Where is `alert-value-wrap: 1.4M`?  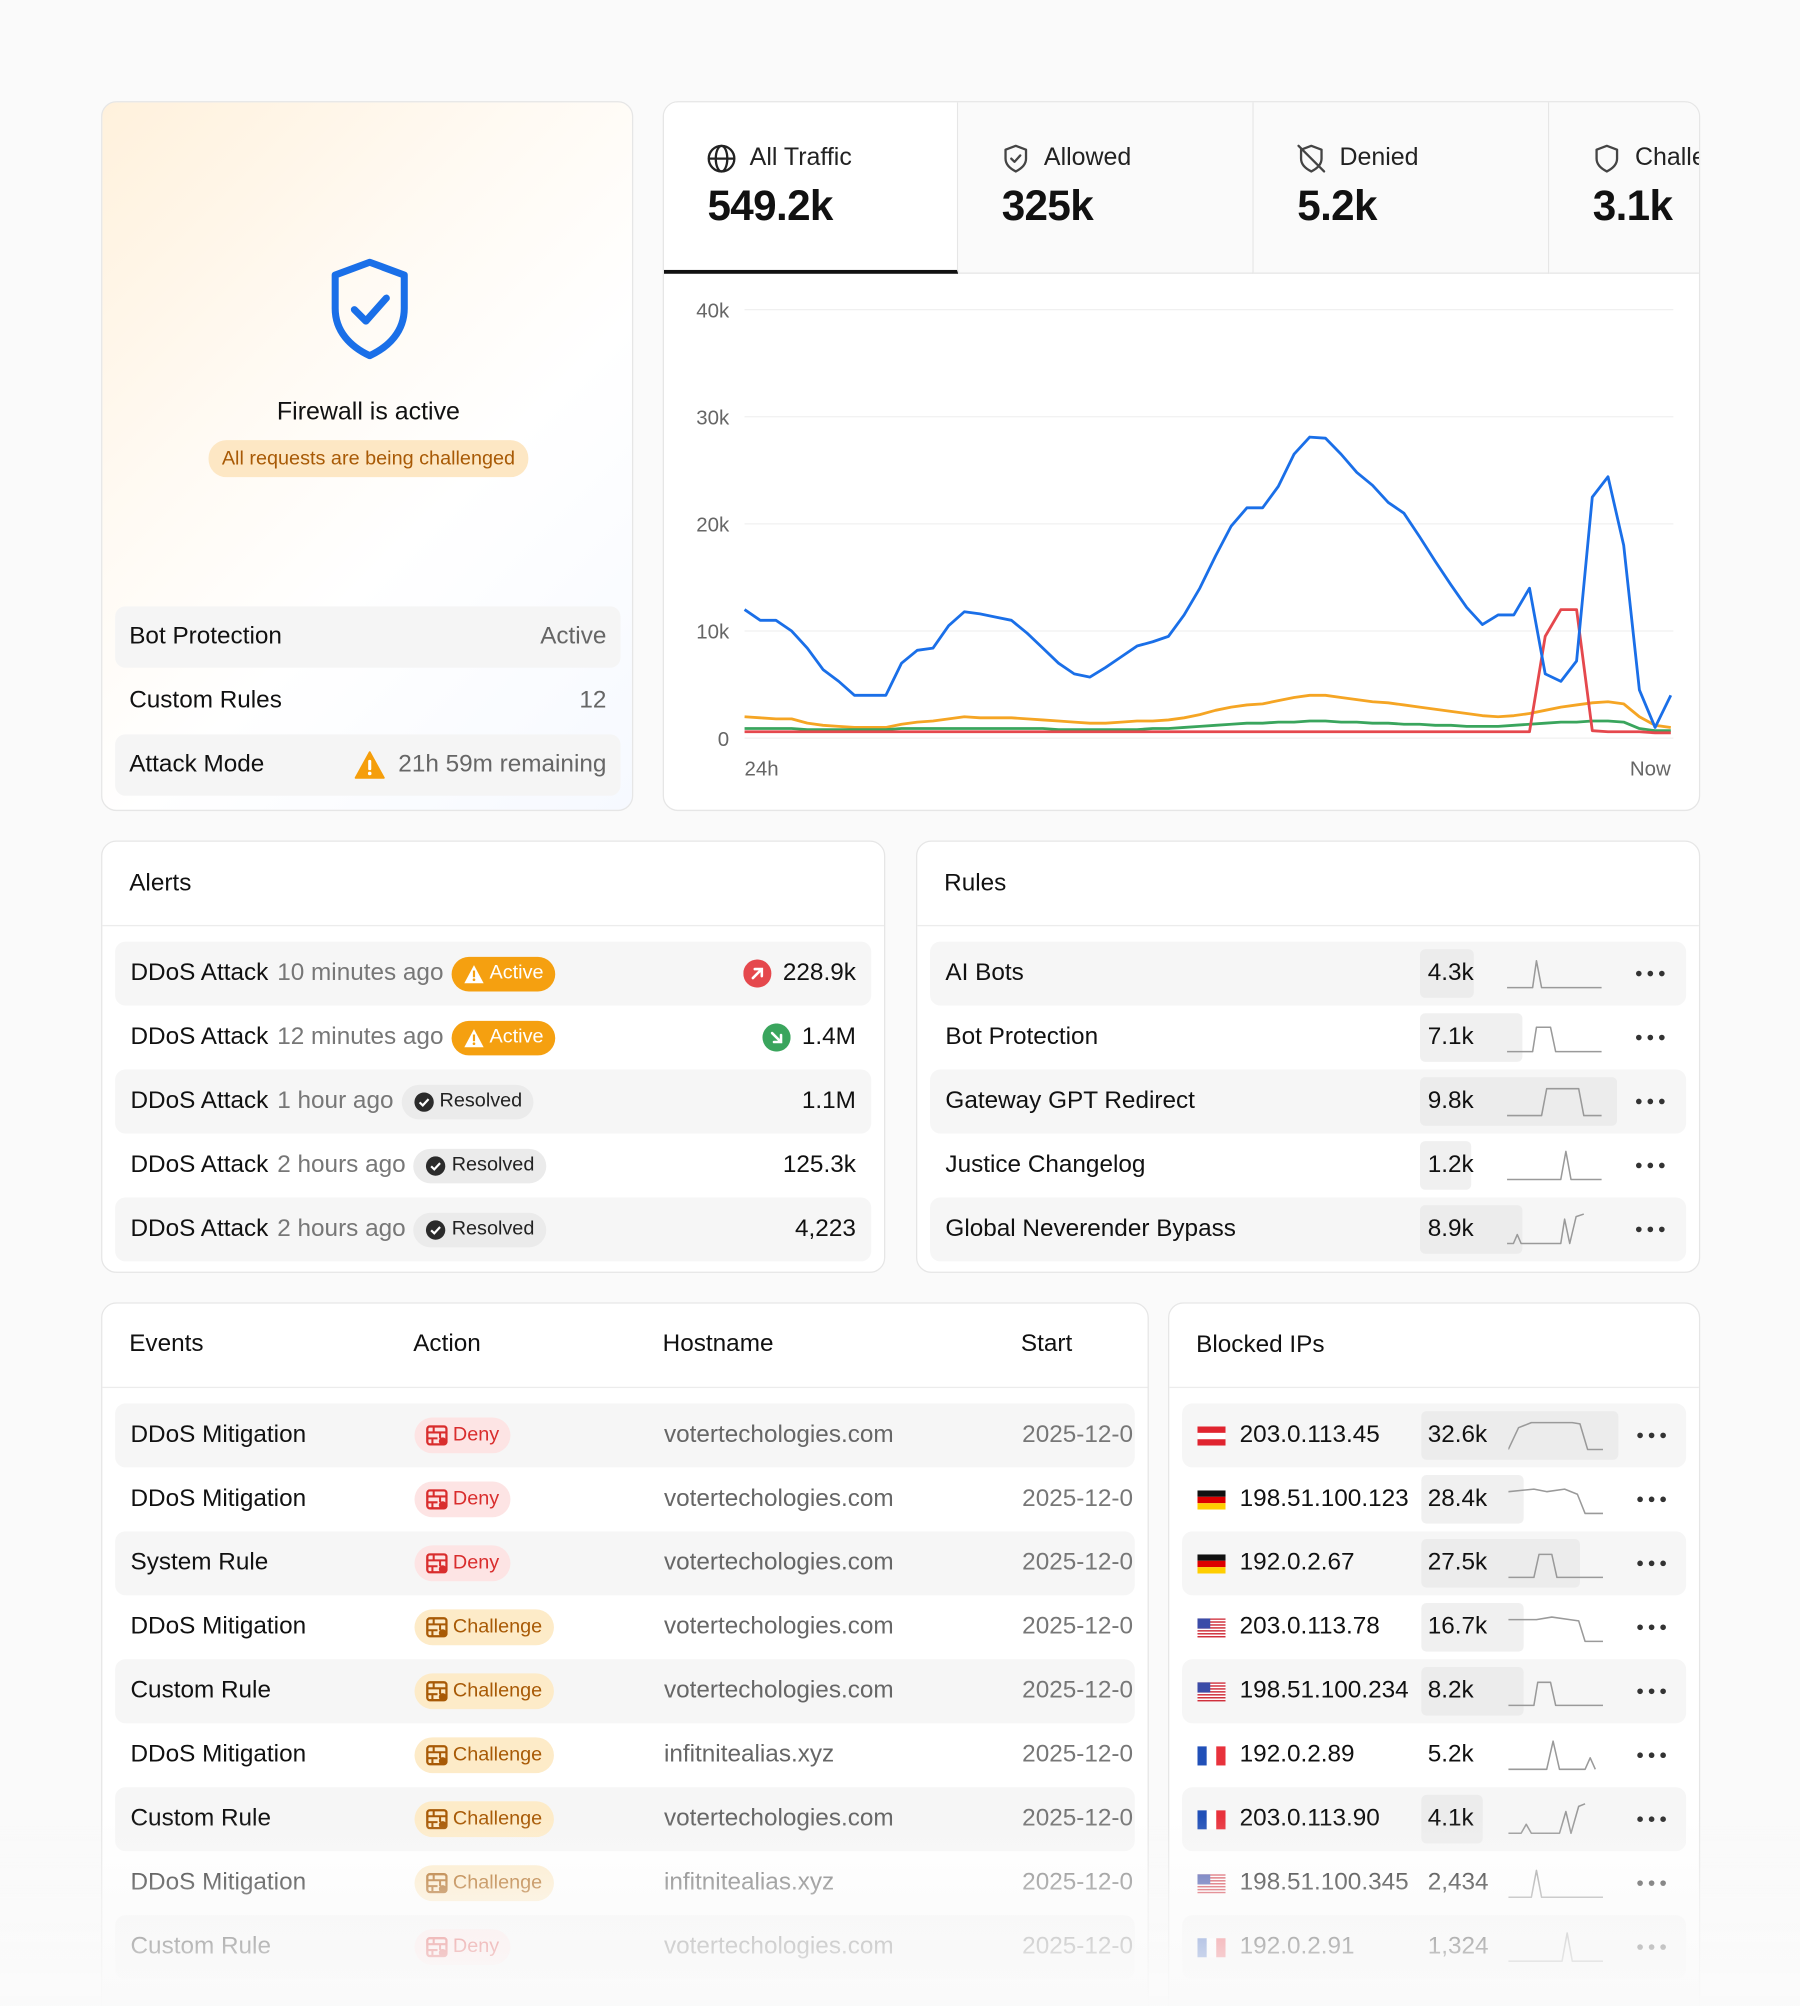 alert-value-wrap: 1.4M is located at coordinates (809, 1037).